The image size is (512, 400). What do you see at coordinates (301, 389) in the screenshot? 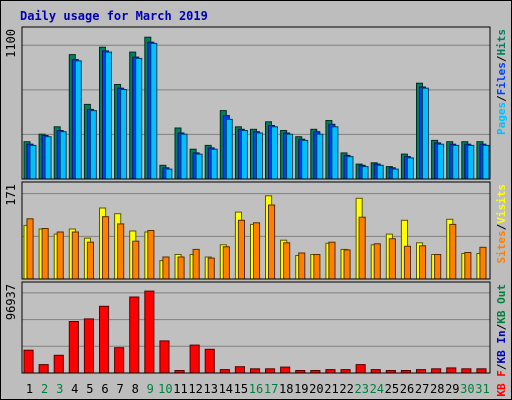
I see `x-tick-label: 19` at bounding box center [301, 389].